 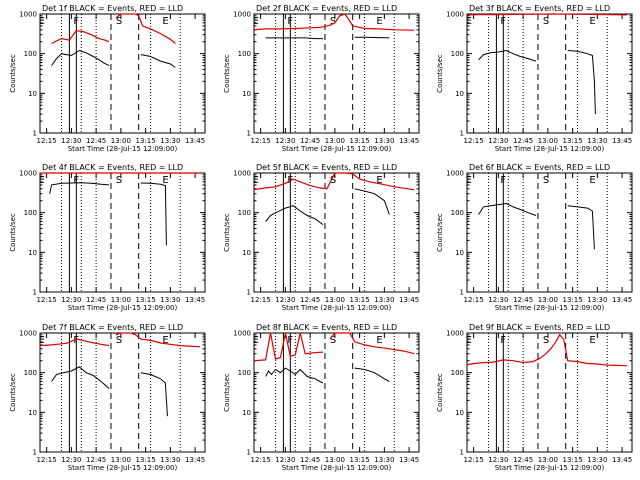 I want to click on x-tick-label: 13:00, so click(x=335, y=300).